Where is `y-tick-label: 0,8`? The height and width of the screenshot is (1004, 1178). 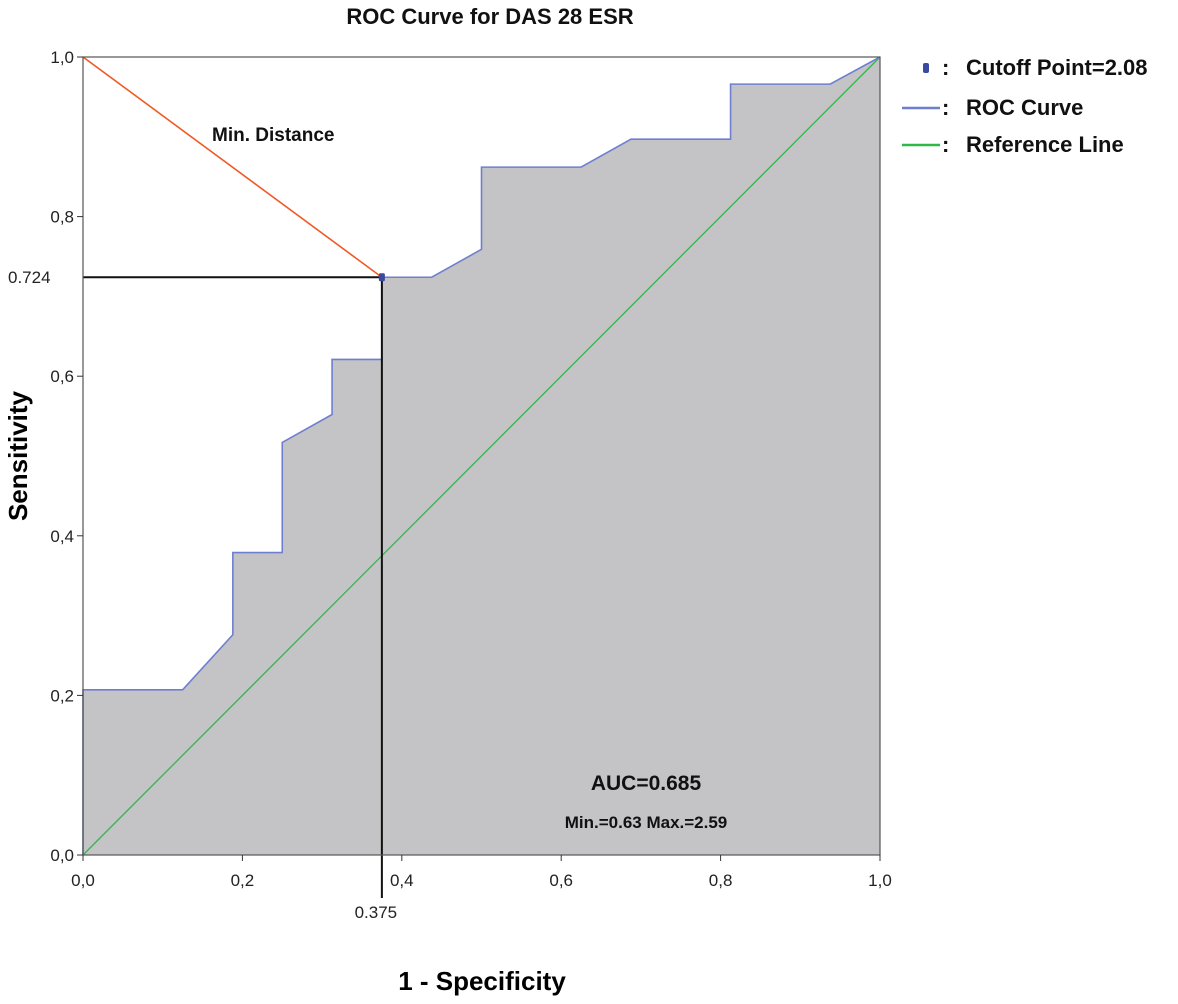 y-tick-label: 0,8 is located at coordinates (62, 217).